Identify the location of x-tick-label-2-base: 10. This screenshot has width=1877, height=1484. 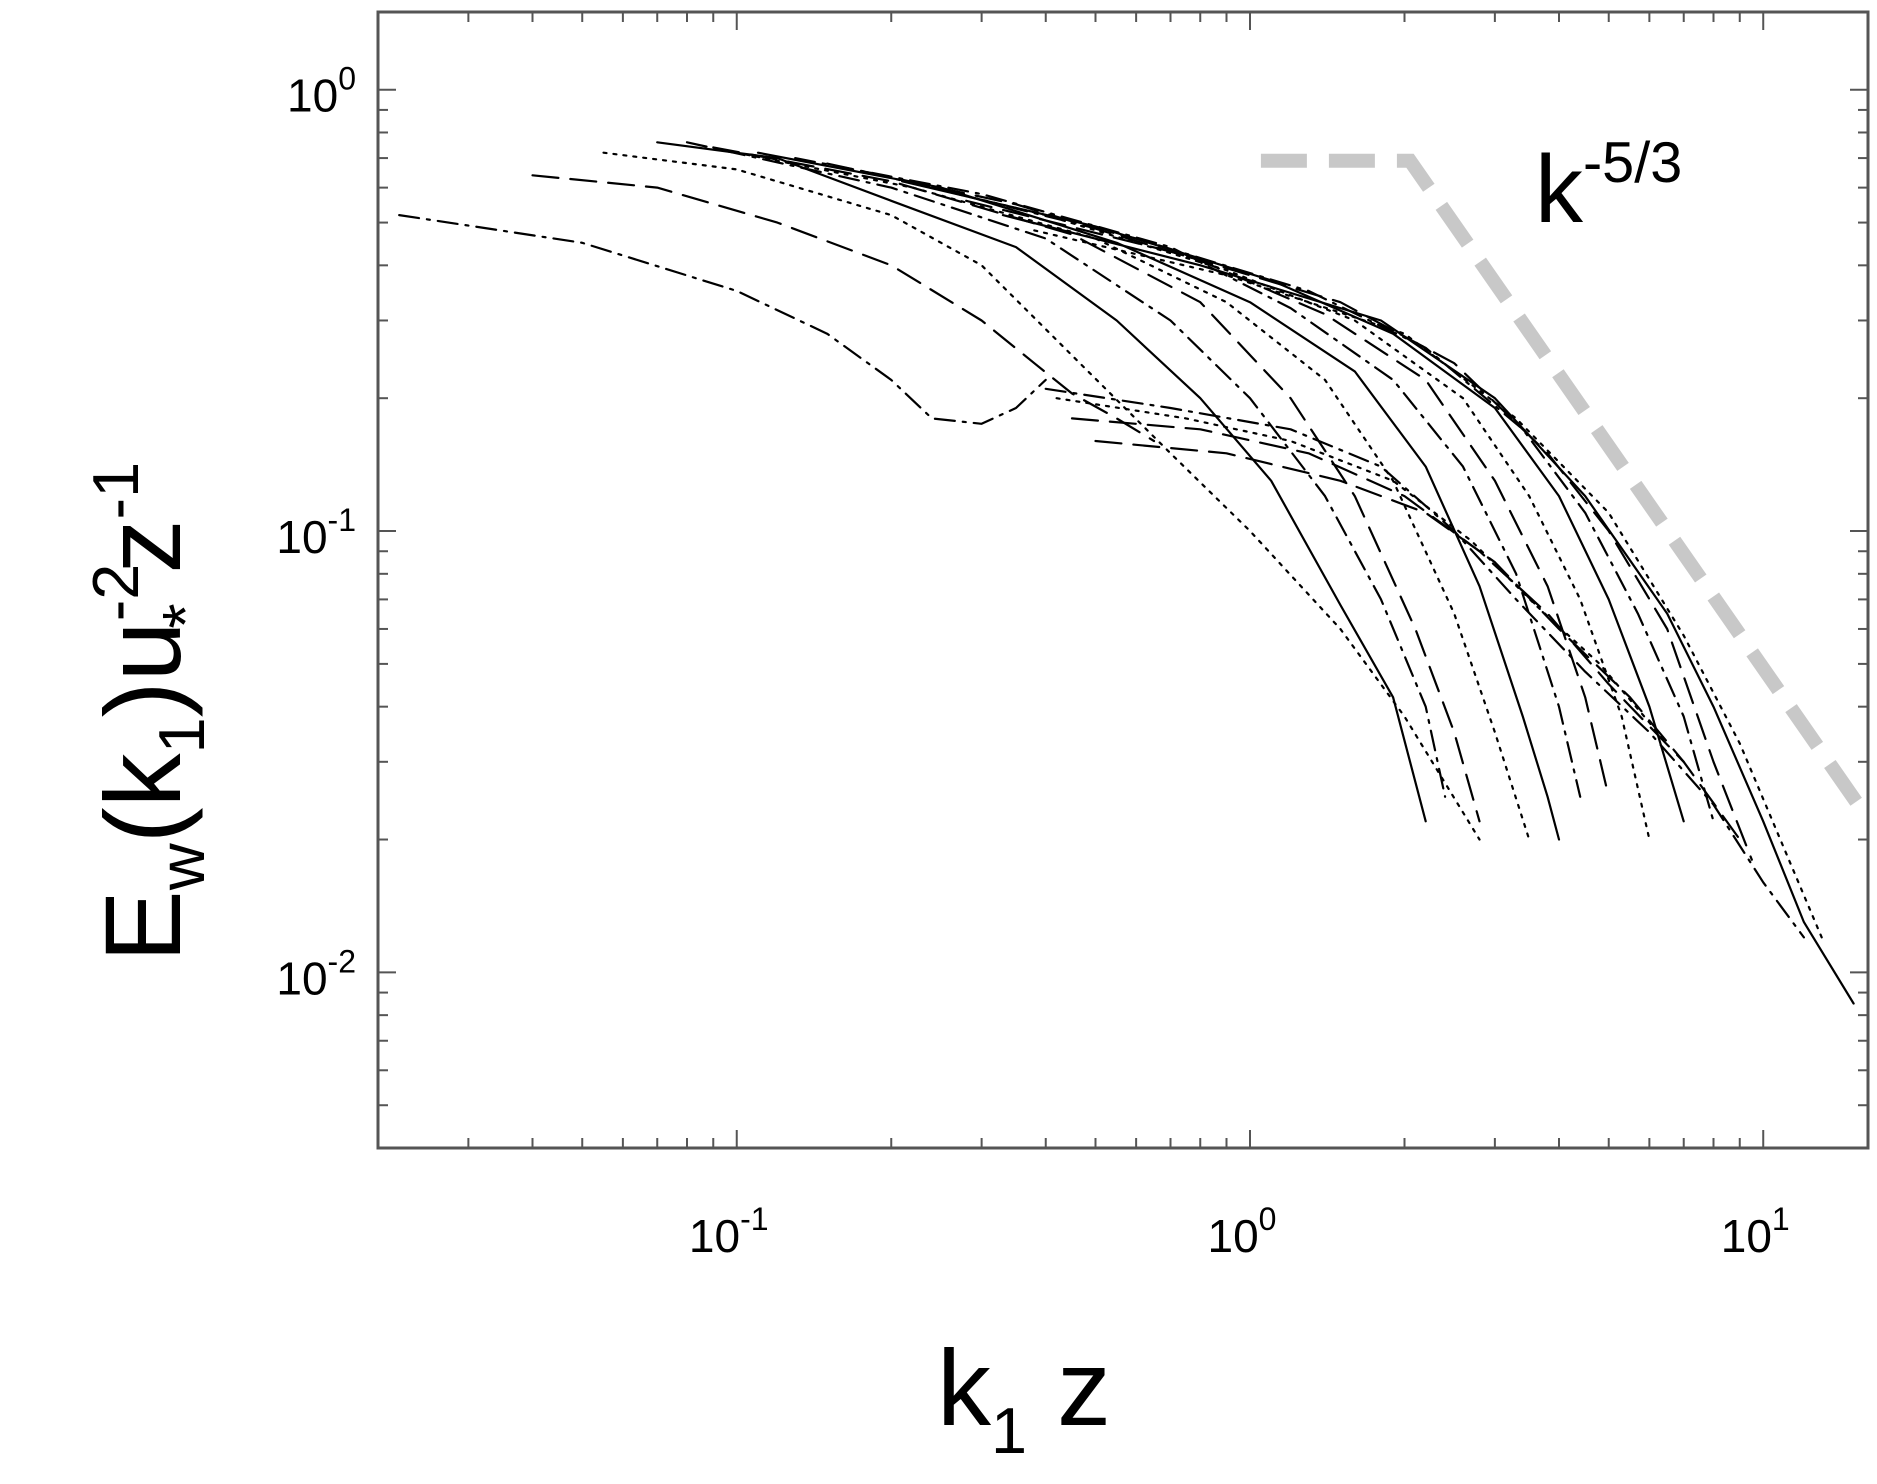
(1233, 1236).